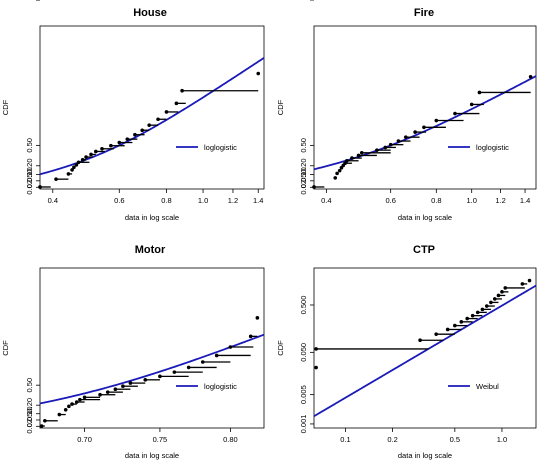 Image resolution: width=550 pixels, height=471 pixels. Describe the element at coordinates (303, 305) in the screenshot. I see `y-tick-label: 0.500` at that location.